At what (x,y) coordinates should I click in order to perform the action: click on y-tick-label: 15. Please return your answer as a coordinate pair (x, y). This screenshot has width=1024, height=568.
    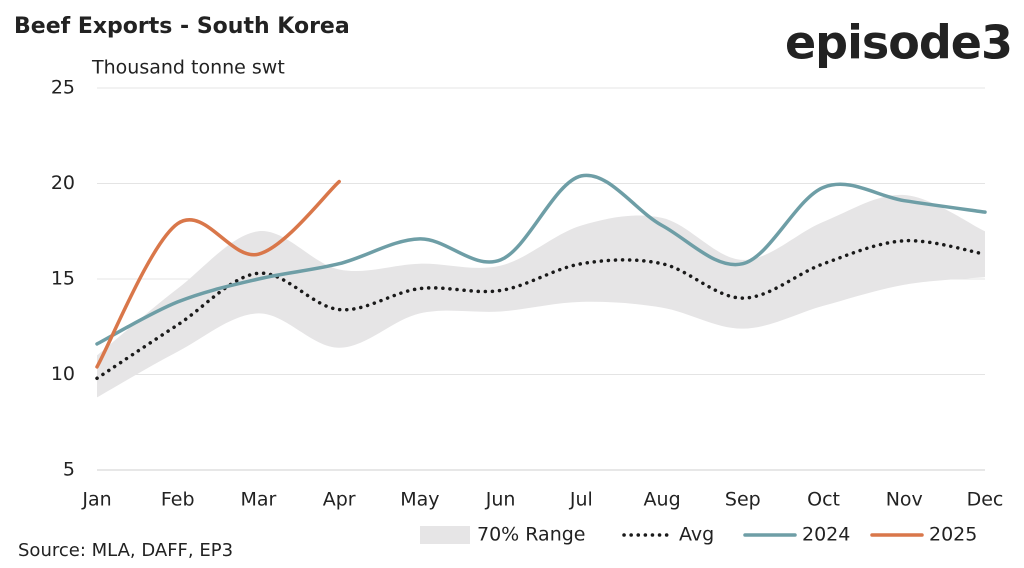
    Looking at the image, I should click on (63, 279).